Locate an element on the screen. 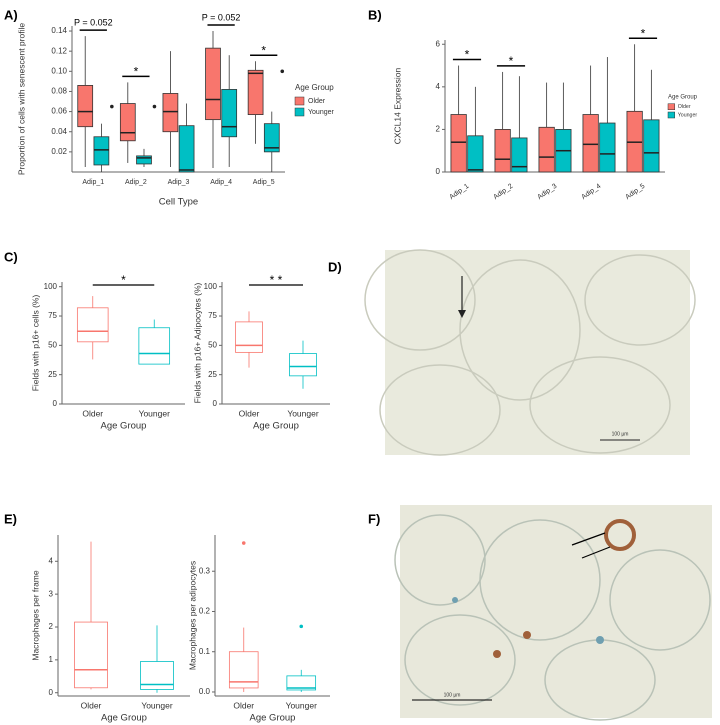 Image resolution: width=720 pixels, height=725 pixels. y-tick-label: 0.1 is located at coordinates (205, 651).